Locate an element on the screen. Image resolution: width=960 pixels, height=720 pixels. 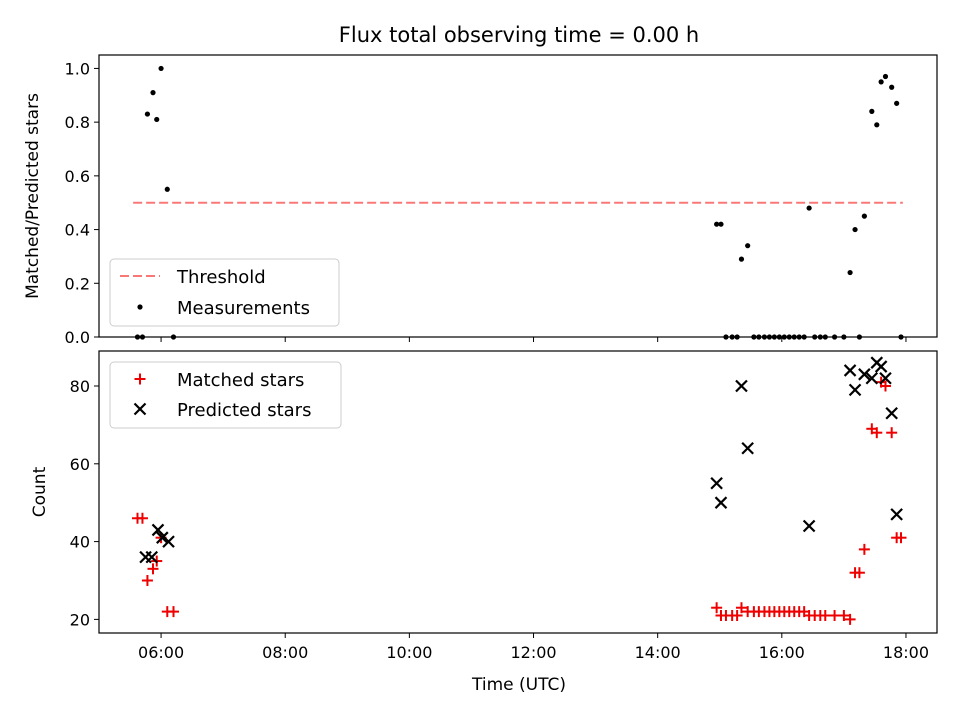
legend-matched-marker is located at coordinates (140, 379).